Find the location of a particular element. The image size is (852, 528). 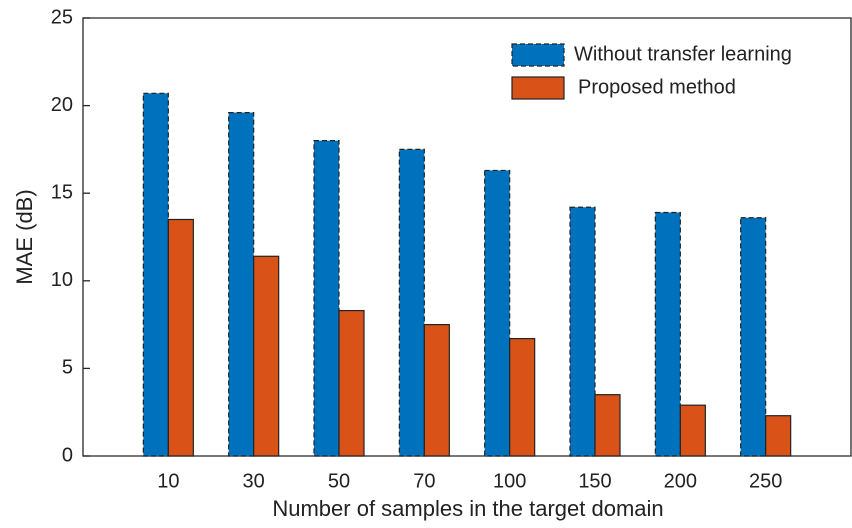

legend-label: Proposed method is located at coordinates (657, 87).